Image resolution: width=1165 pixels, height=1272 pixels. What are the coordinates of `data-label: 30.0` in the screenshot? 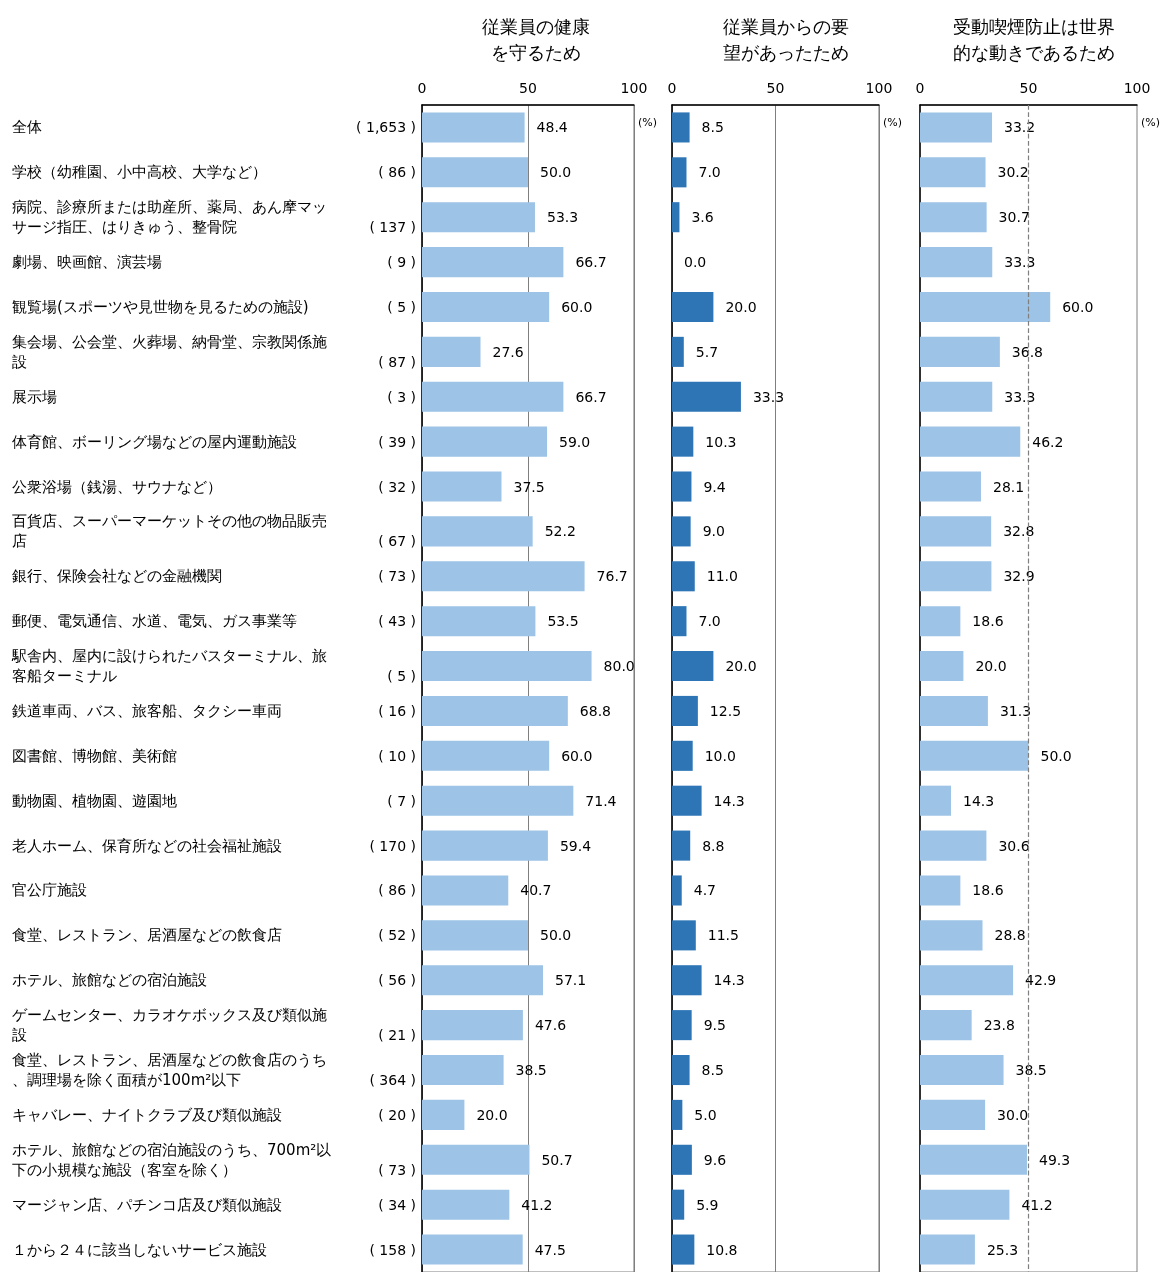 It's located at (1013, 1114).